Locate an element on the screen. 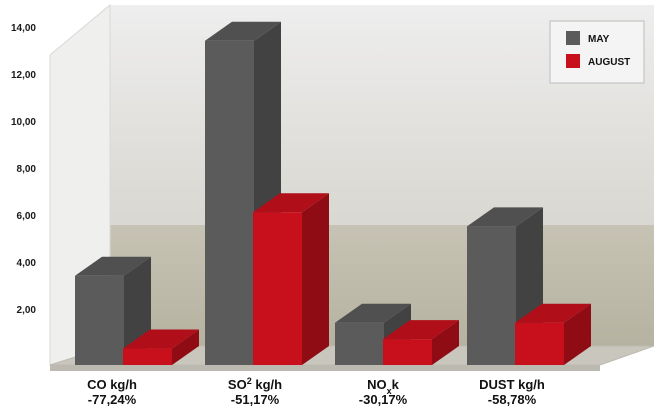  category-label: NOxk is located at coordinates (383, 386).